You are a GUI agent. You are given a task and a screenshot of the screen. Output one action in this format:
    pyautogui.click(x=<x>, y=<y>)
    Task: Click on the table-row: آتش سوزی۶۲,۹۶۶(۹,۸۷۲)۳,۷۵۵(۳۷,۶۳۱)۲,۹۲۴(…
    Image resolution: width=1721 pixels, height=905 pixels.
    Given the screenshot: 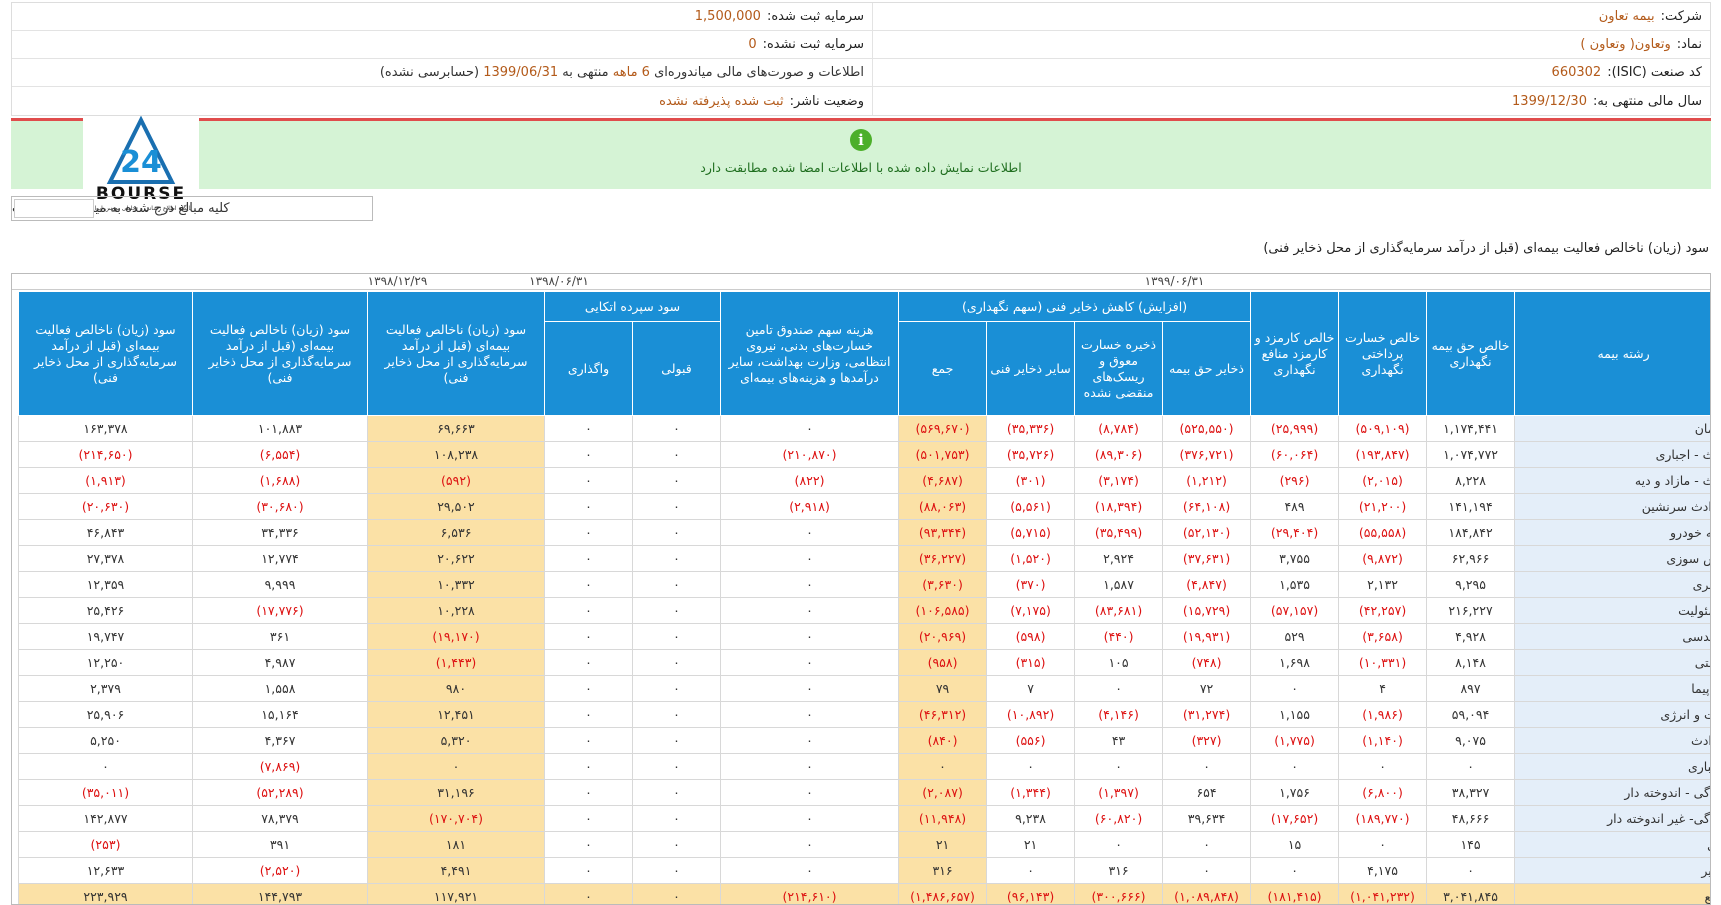 What is the action you would take?
    pyautogui.click(x=864, y=558)
    